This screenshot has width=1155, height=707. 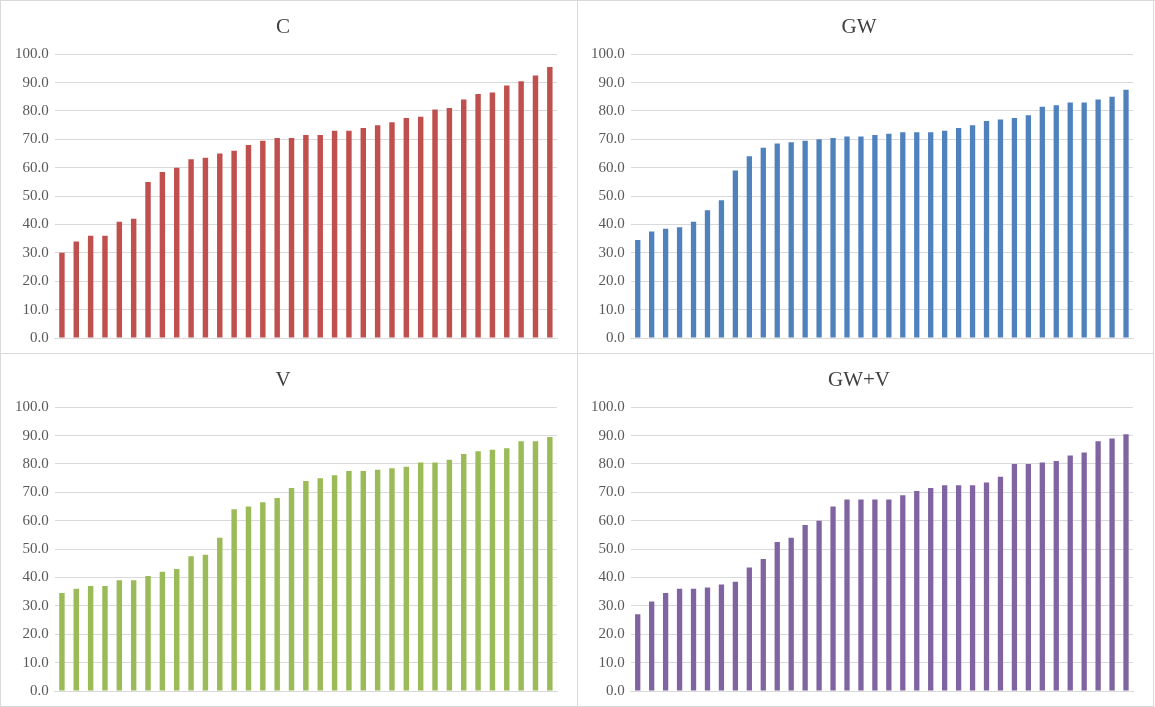 What do you see at coordinates (283, 379) in the screenshot?
I see `chart-title: V` at bounding box center [283, 379].